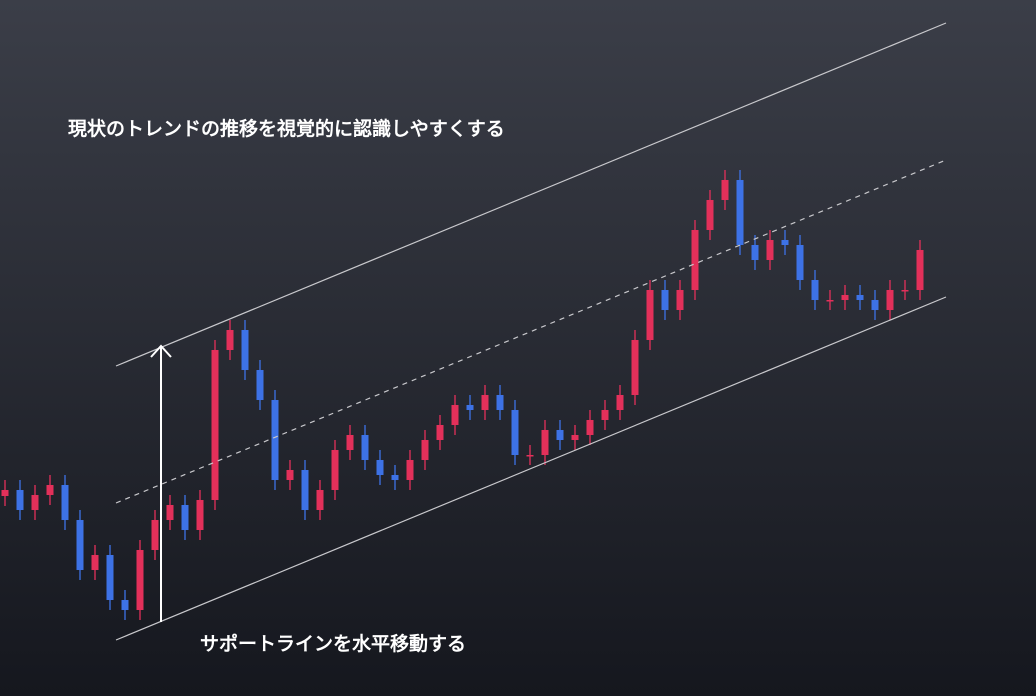  What do you see at coordinates (333, 643) in the screenshot?
I see `annotation: サポートラインを水平移動する` at bounding box center [333, 643].